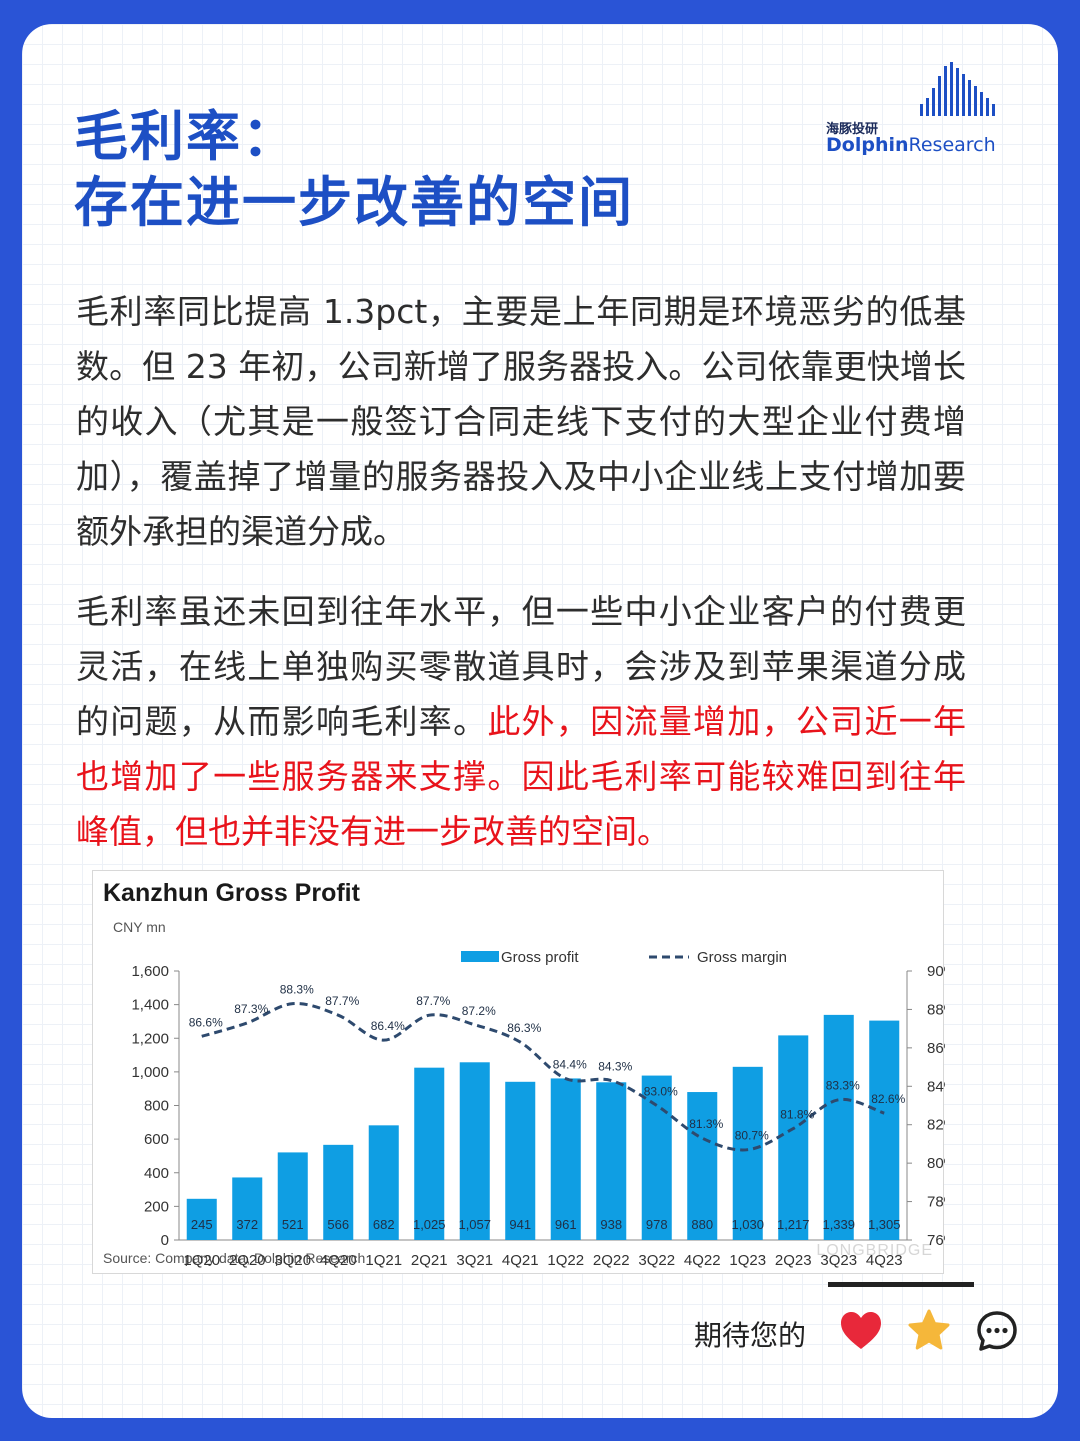  Describe the element at coordinates (742, 957) in the screenshot. I see `legend-label-gross-margin: Gross margin` at that location.